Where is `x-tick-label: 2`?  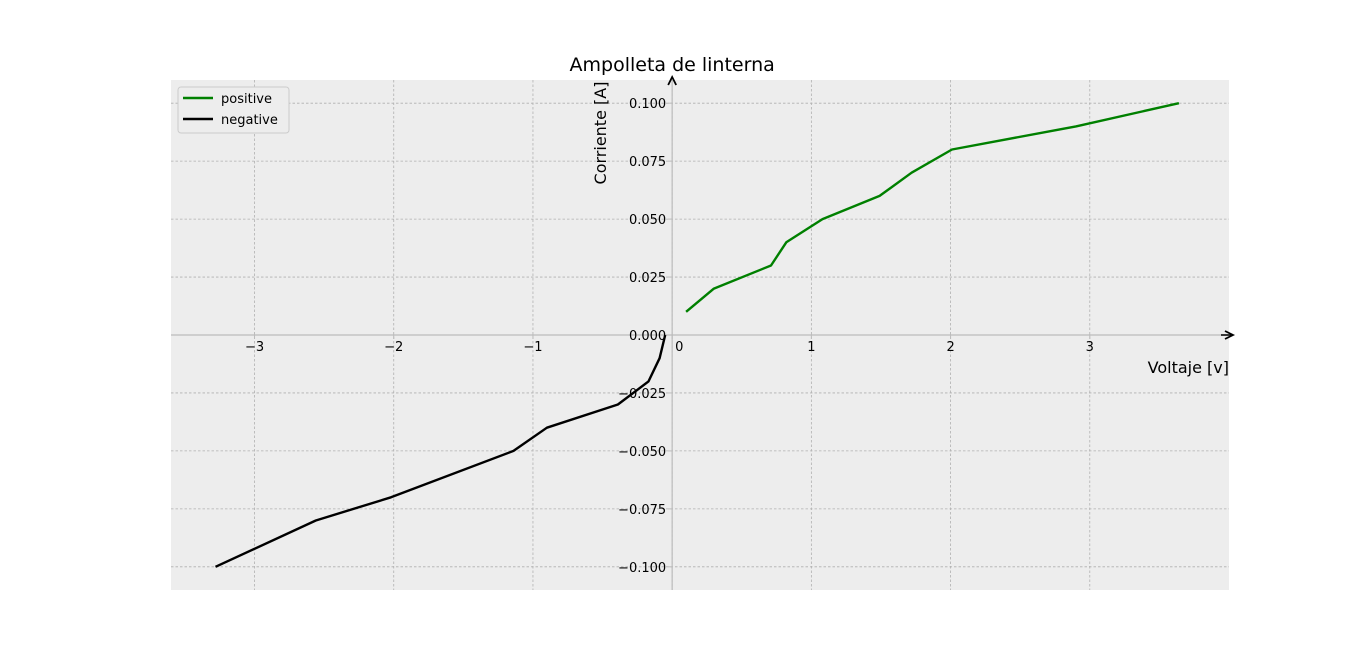 x-tick-label: 2 is located at coordinates (950, 347).